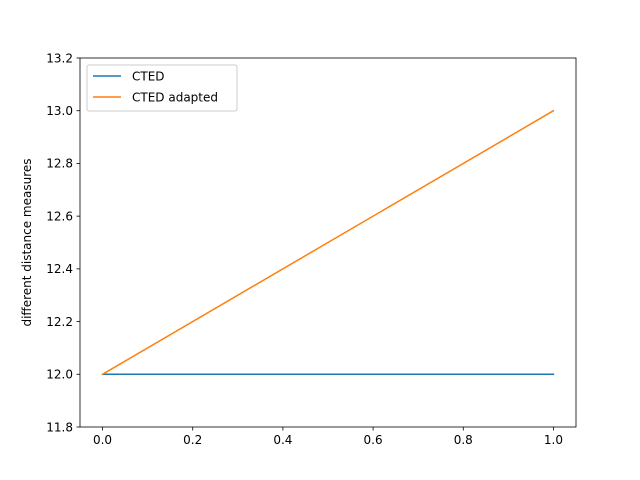 This screenshot has height=480, width=640. What do you see at coordinates (553, 440) in the screenshot?
I see `x-tick-label-1-0: 1.0` at bounding box center [553, 440].